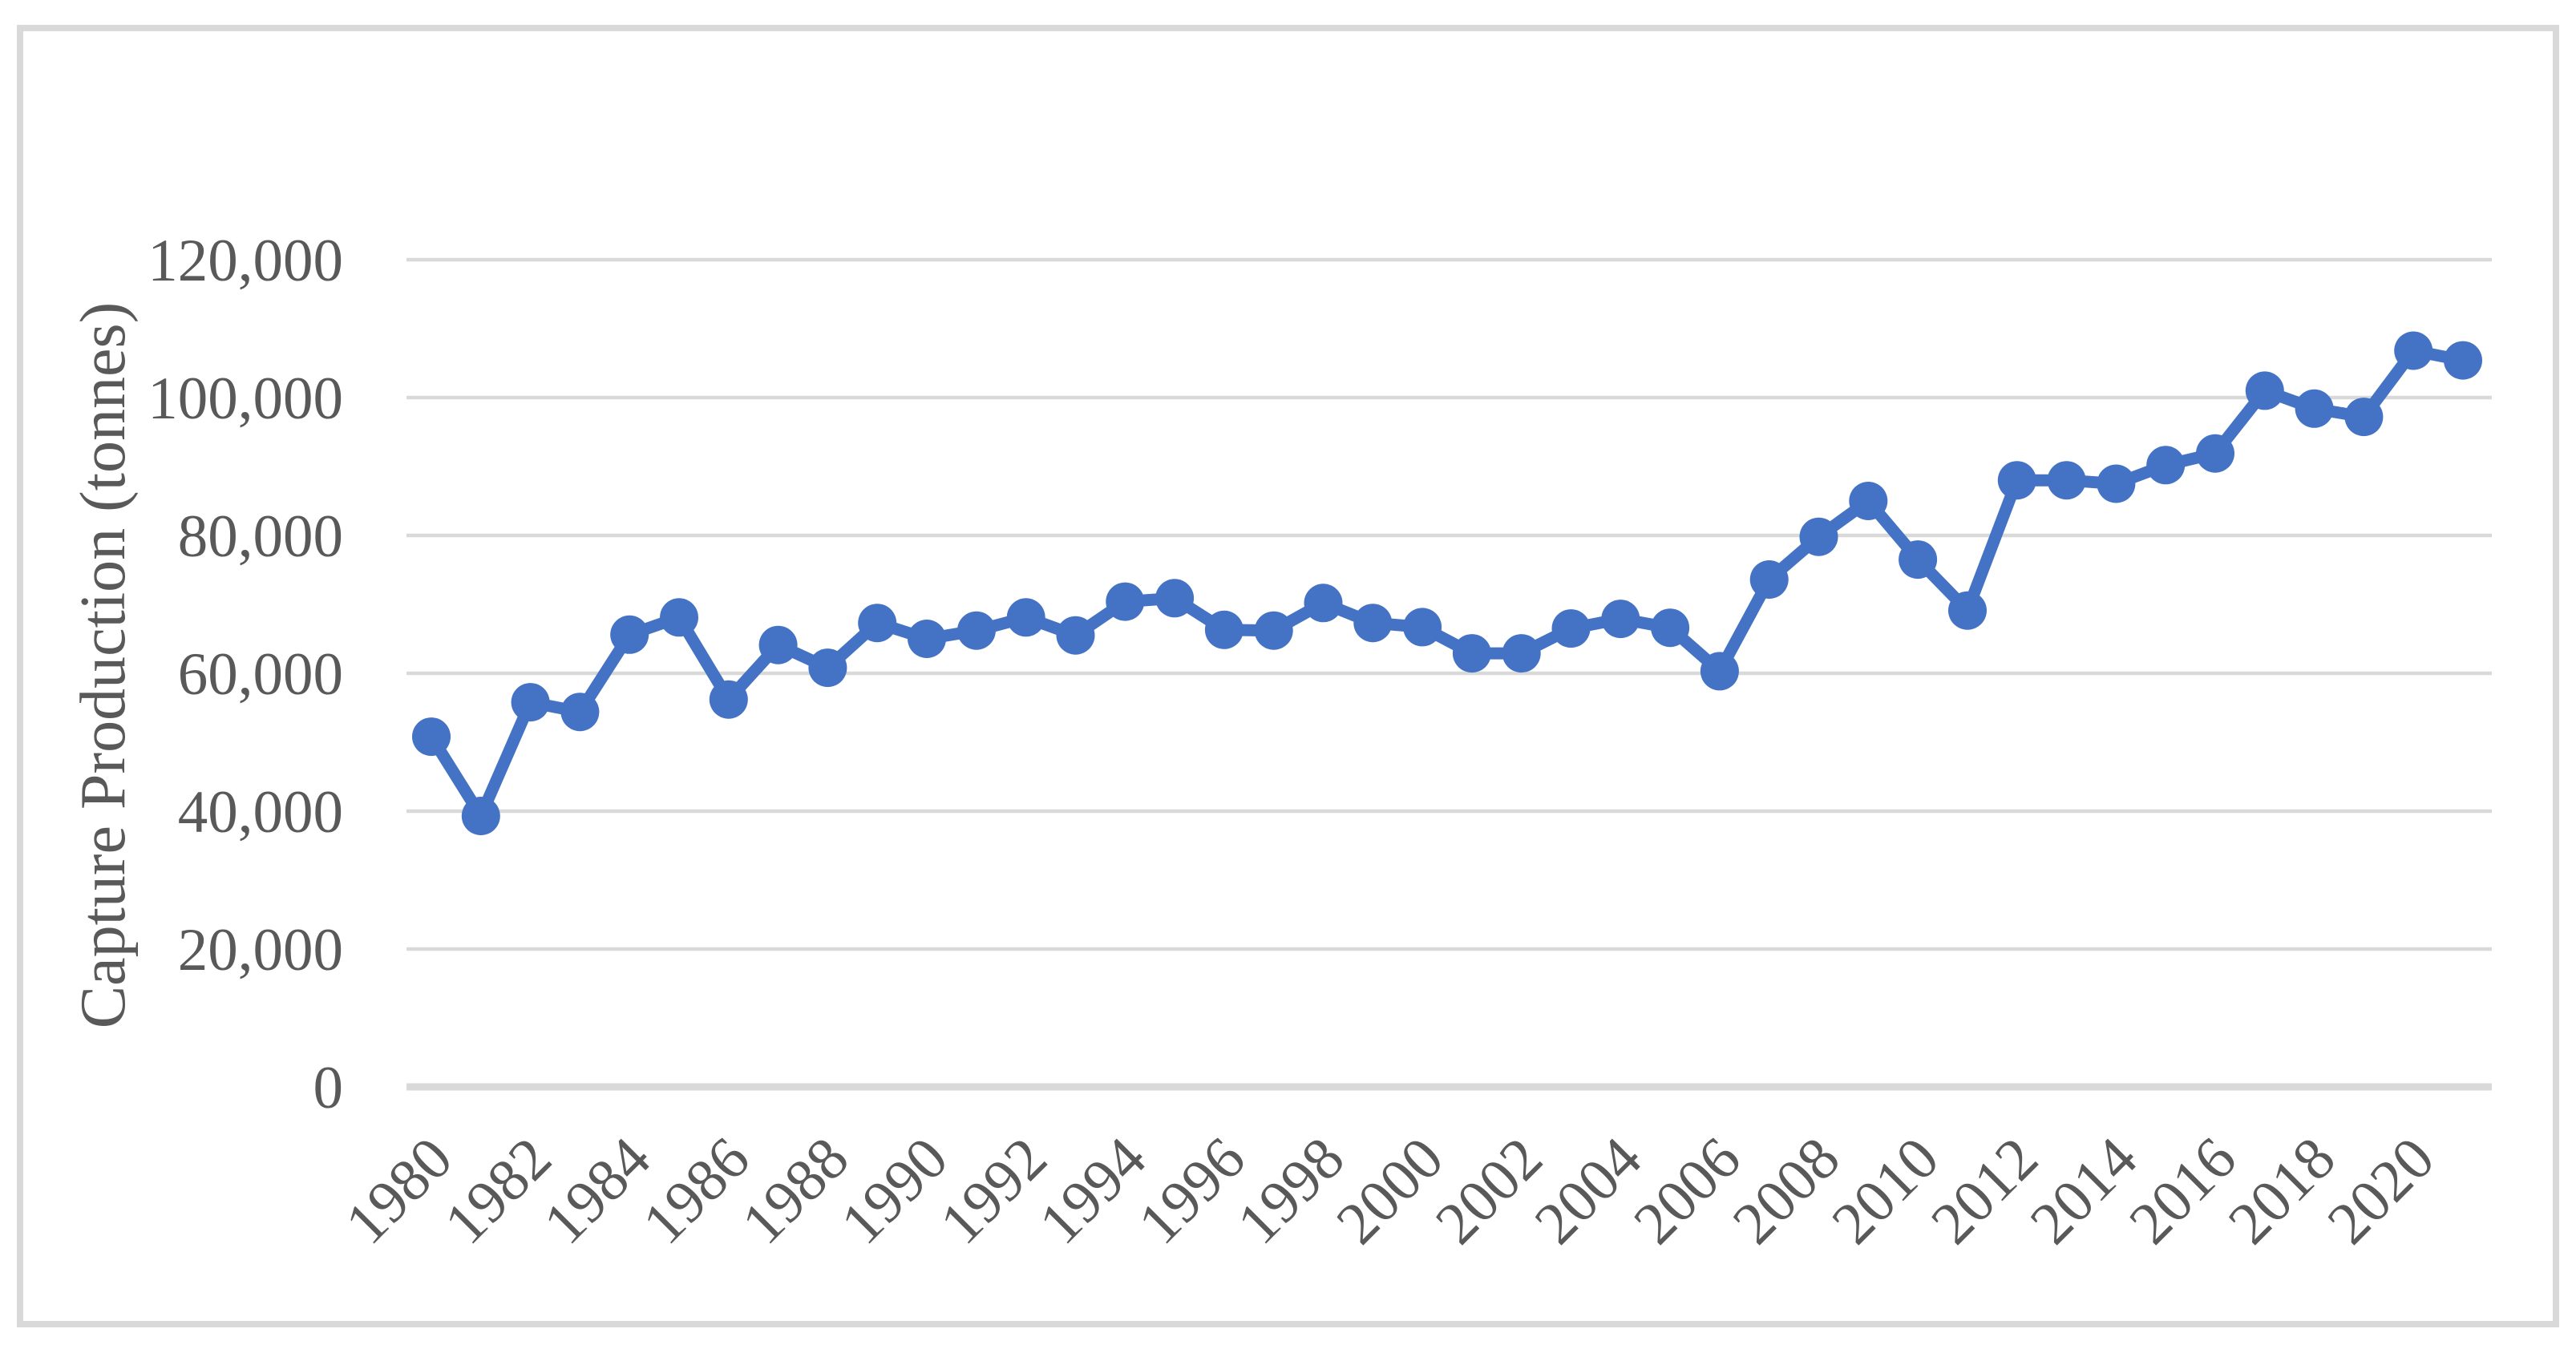  I want to click on x-tick-label: 2012, so click(1985, 1191).